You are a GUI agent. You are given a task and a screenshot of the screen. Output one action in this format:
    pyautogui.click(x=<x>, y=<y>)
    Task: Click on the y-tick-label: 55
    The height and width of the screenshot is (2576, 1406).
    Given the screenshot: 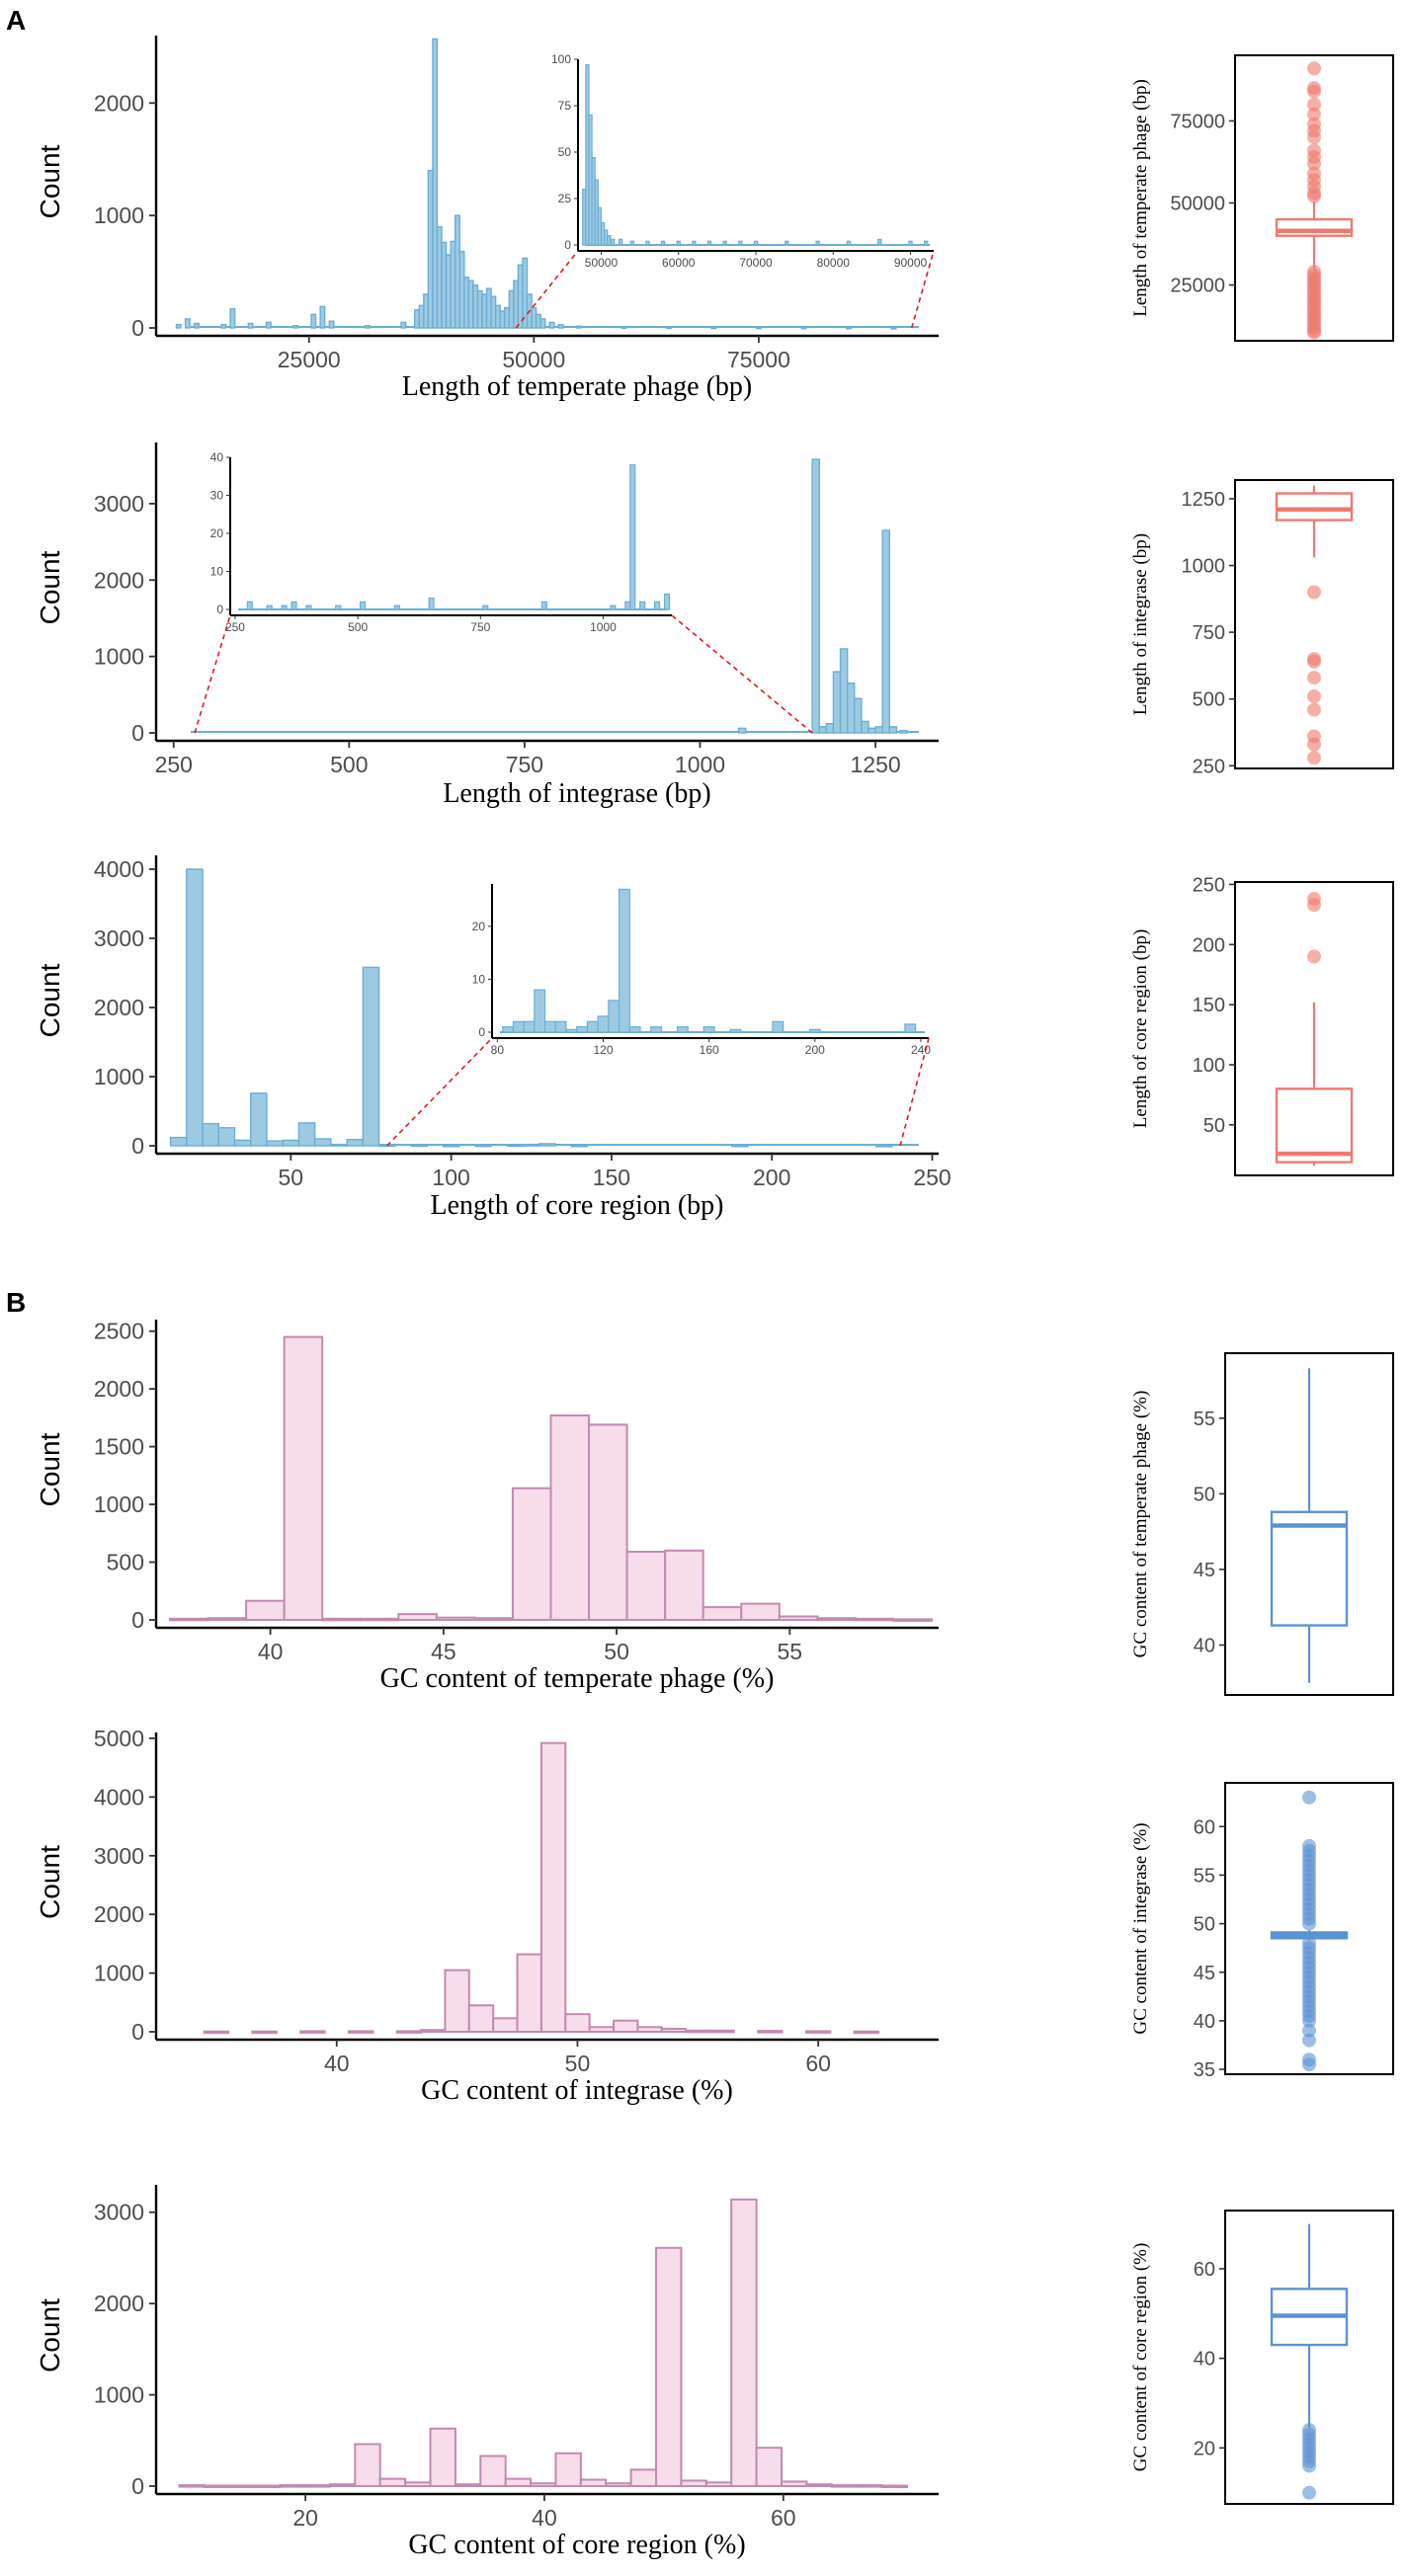 What is the action you would take?
    pyautogui.click(x=1204, y=1419)
    